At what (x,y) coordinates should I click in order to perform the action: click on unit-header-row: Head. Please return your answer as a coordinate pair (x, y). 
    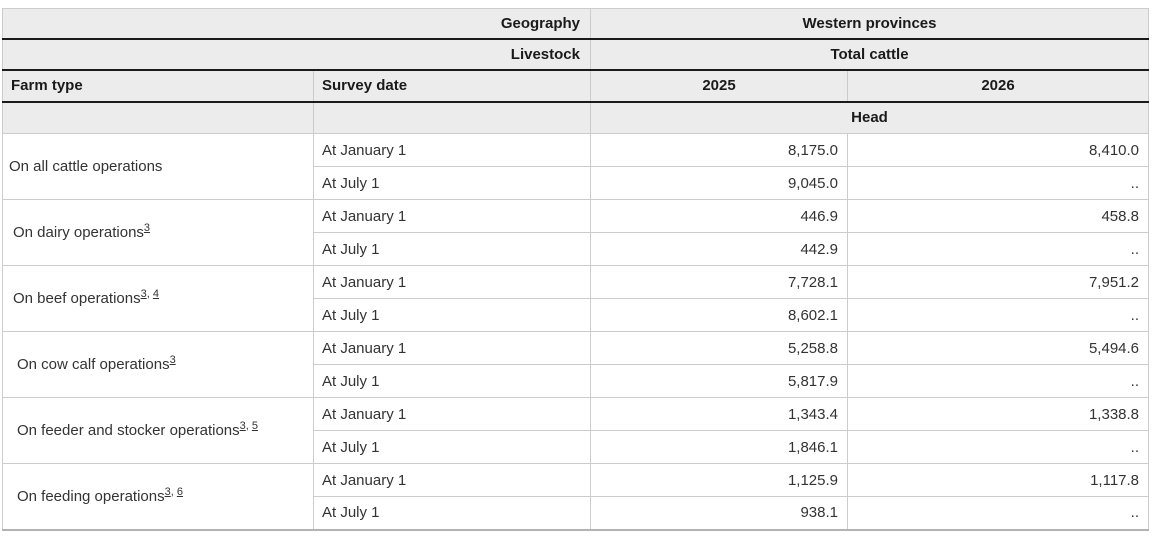
    Looking at the image, I should click on (576, 117).